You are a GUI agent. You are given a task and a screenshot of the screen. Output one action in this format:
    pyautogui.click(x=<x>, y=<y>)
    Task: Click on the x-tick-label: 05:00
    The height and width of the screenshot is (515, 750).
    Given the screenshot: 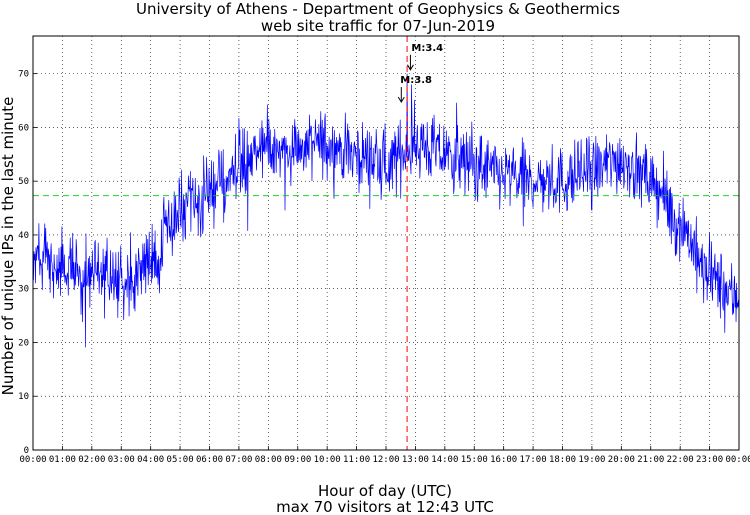 What is the action you would take?
    pyautogui.click(x=180, y=460)
    